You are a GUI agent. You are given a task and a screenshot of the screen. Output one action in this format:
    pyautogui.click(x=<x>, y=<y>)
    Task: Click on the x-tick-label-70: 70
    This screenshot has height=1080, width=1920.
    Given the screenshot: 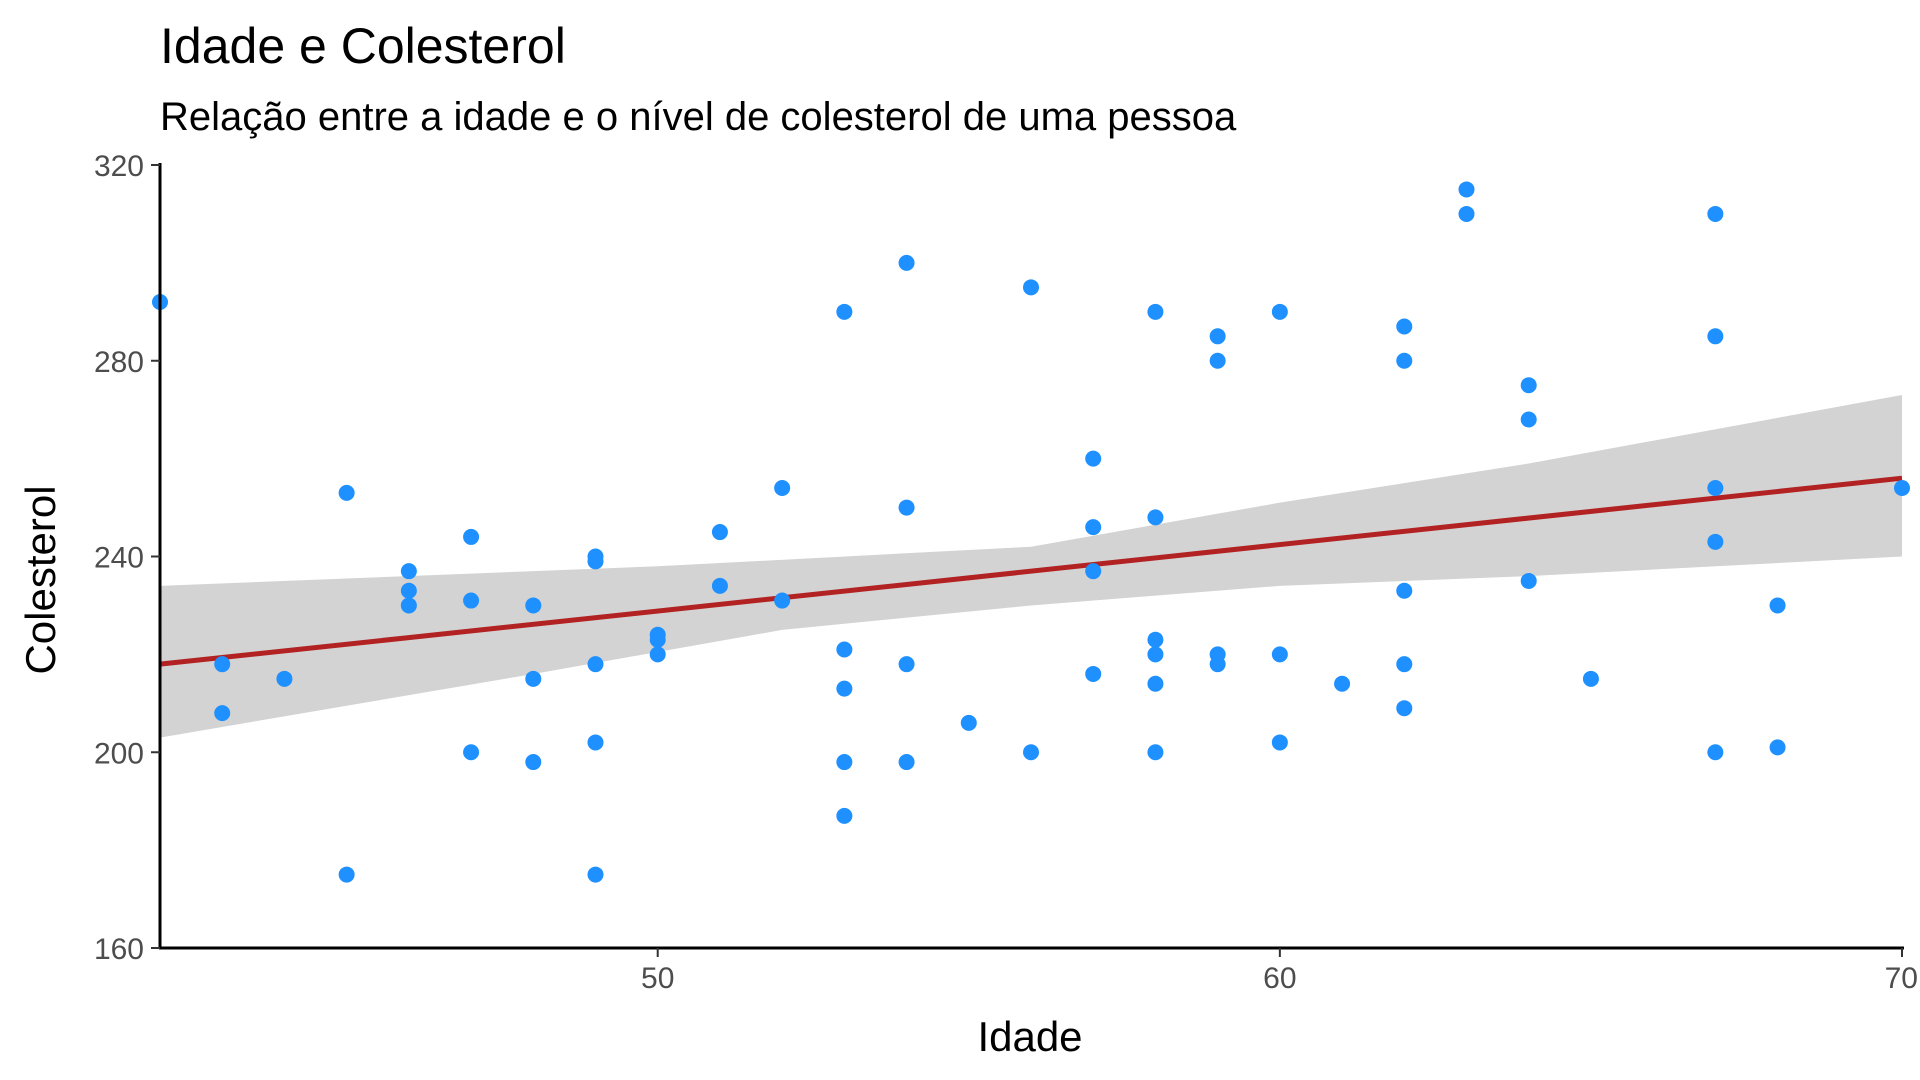 What is the action you would take?
    pyautogui.click(x=1901, y=978)
    